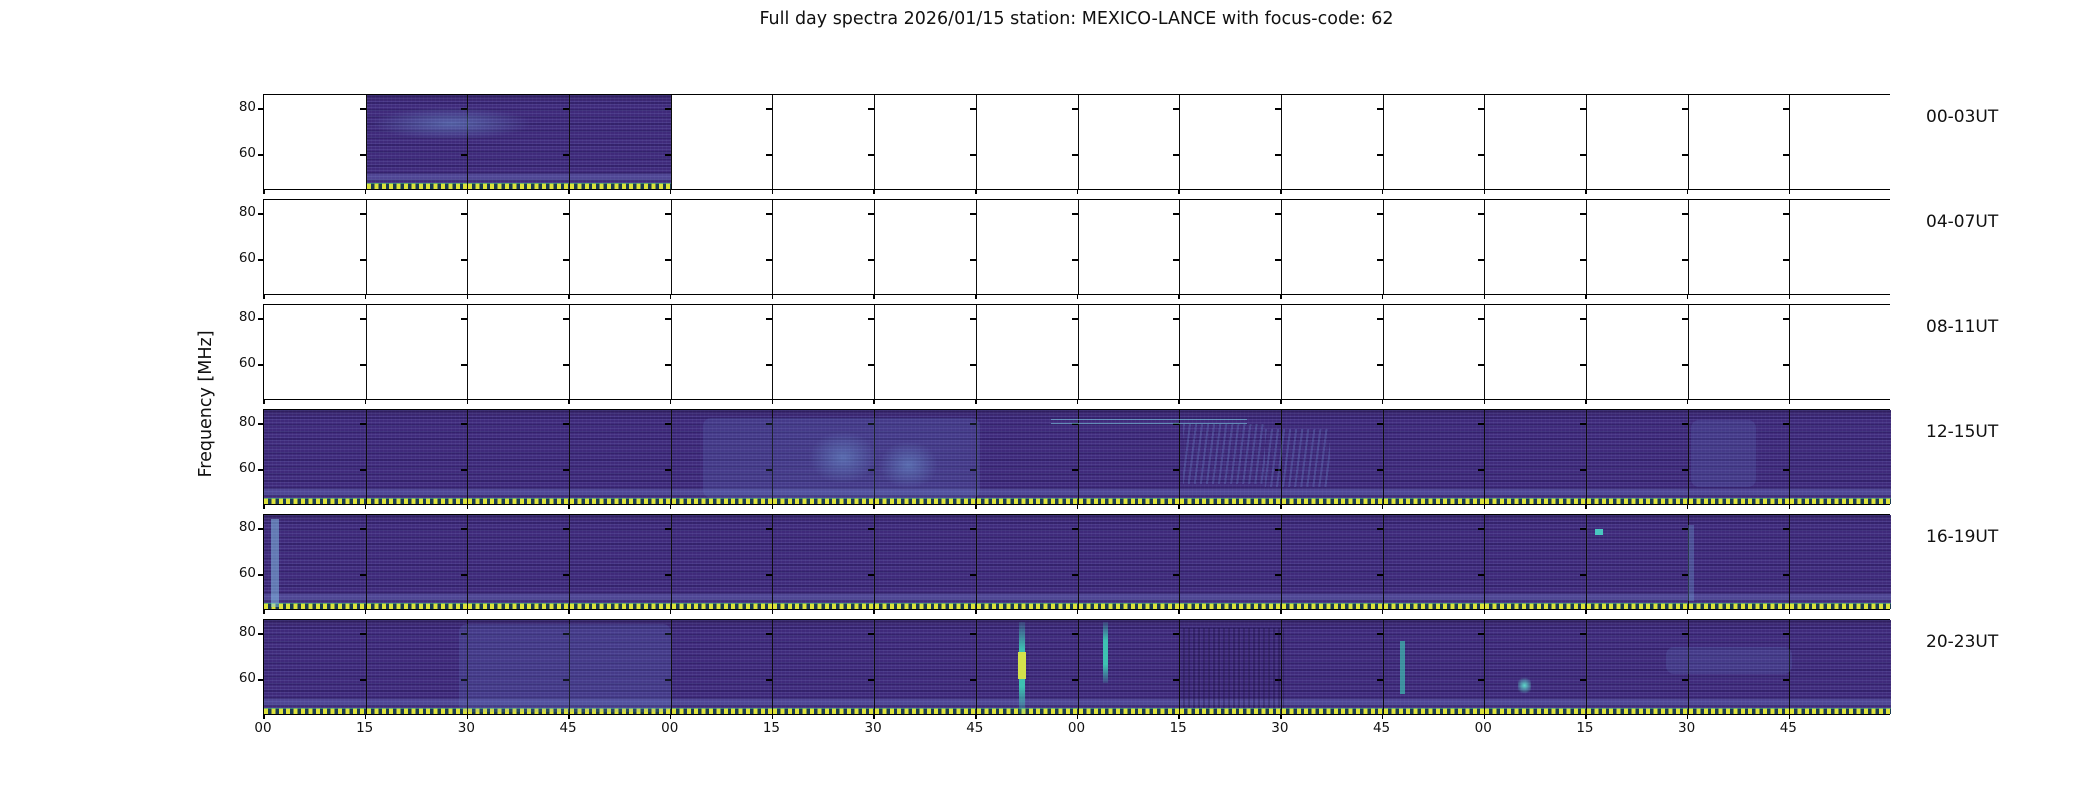 This screenshot has width=2100, height=800. What do you see at coordinates (1118, 354) in the screenshot?
I see `spectrogram-row-08-11UT: 80 60 08-11UT` at bounding box center [1118, 354].